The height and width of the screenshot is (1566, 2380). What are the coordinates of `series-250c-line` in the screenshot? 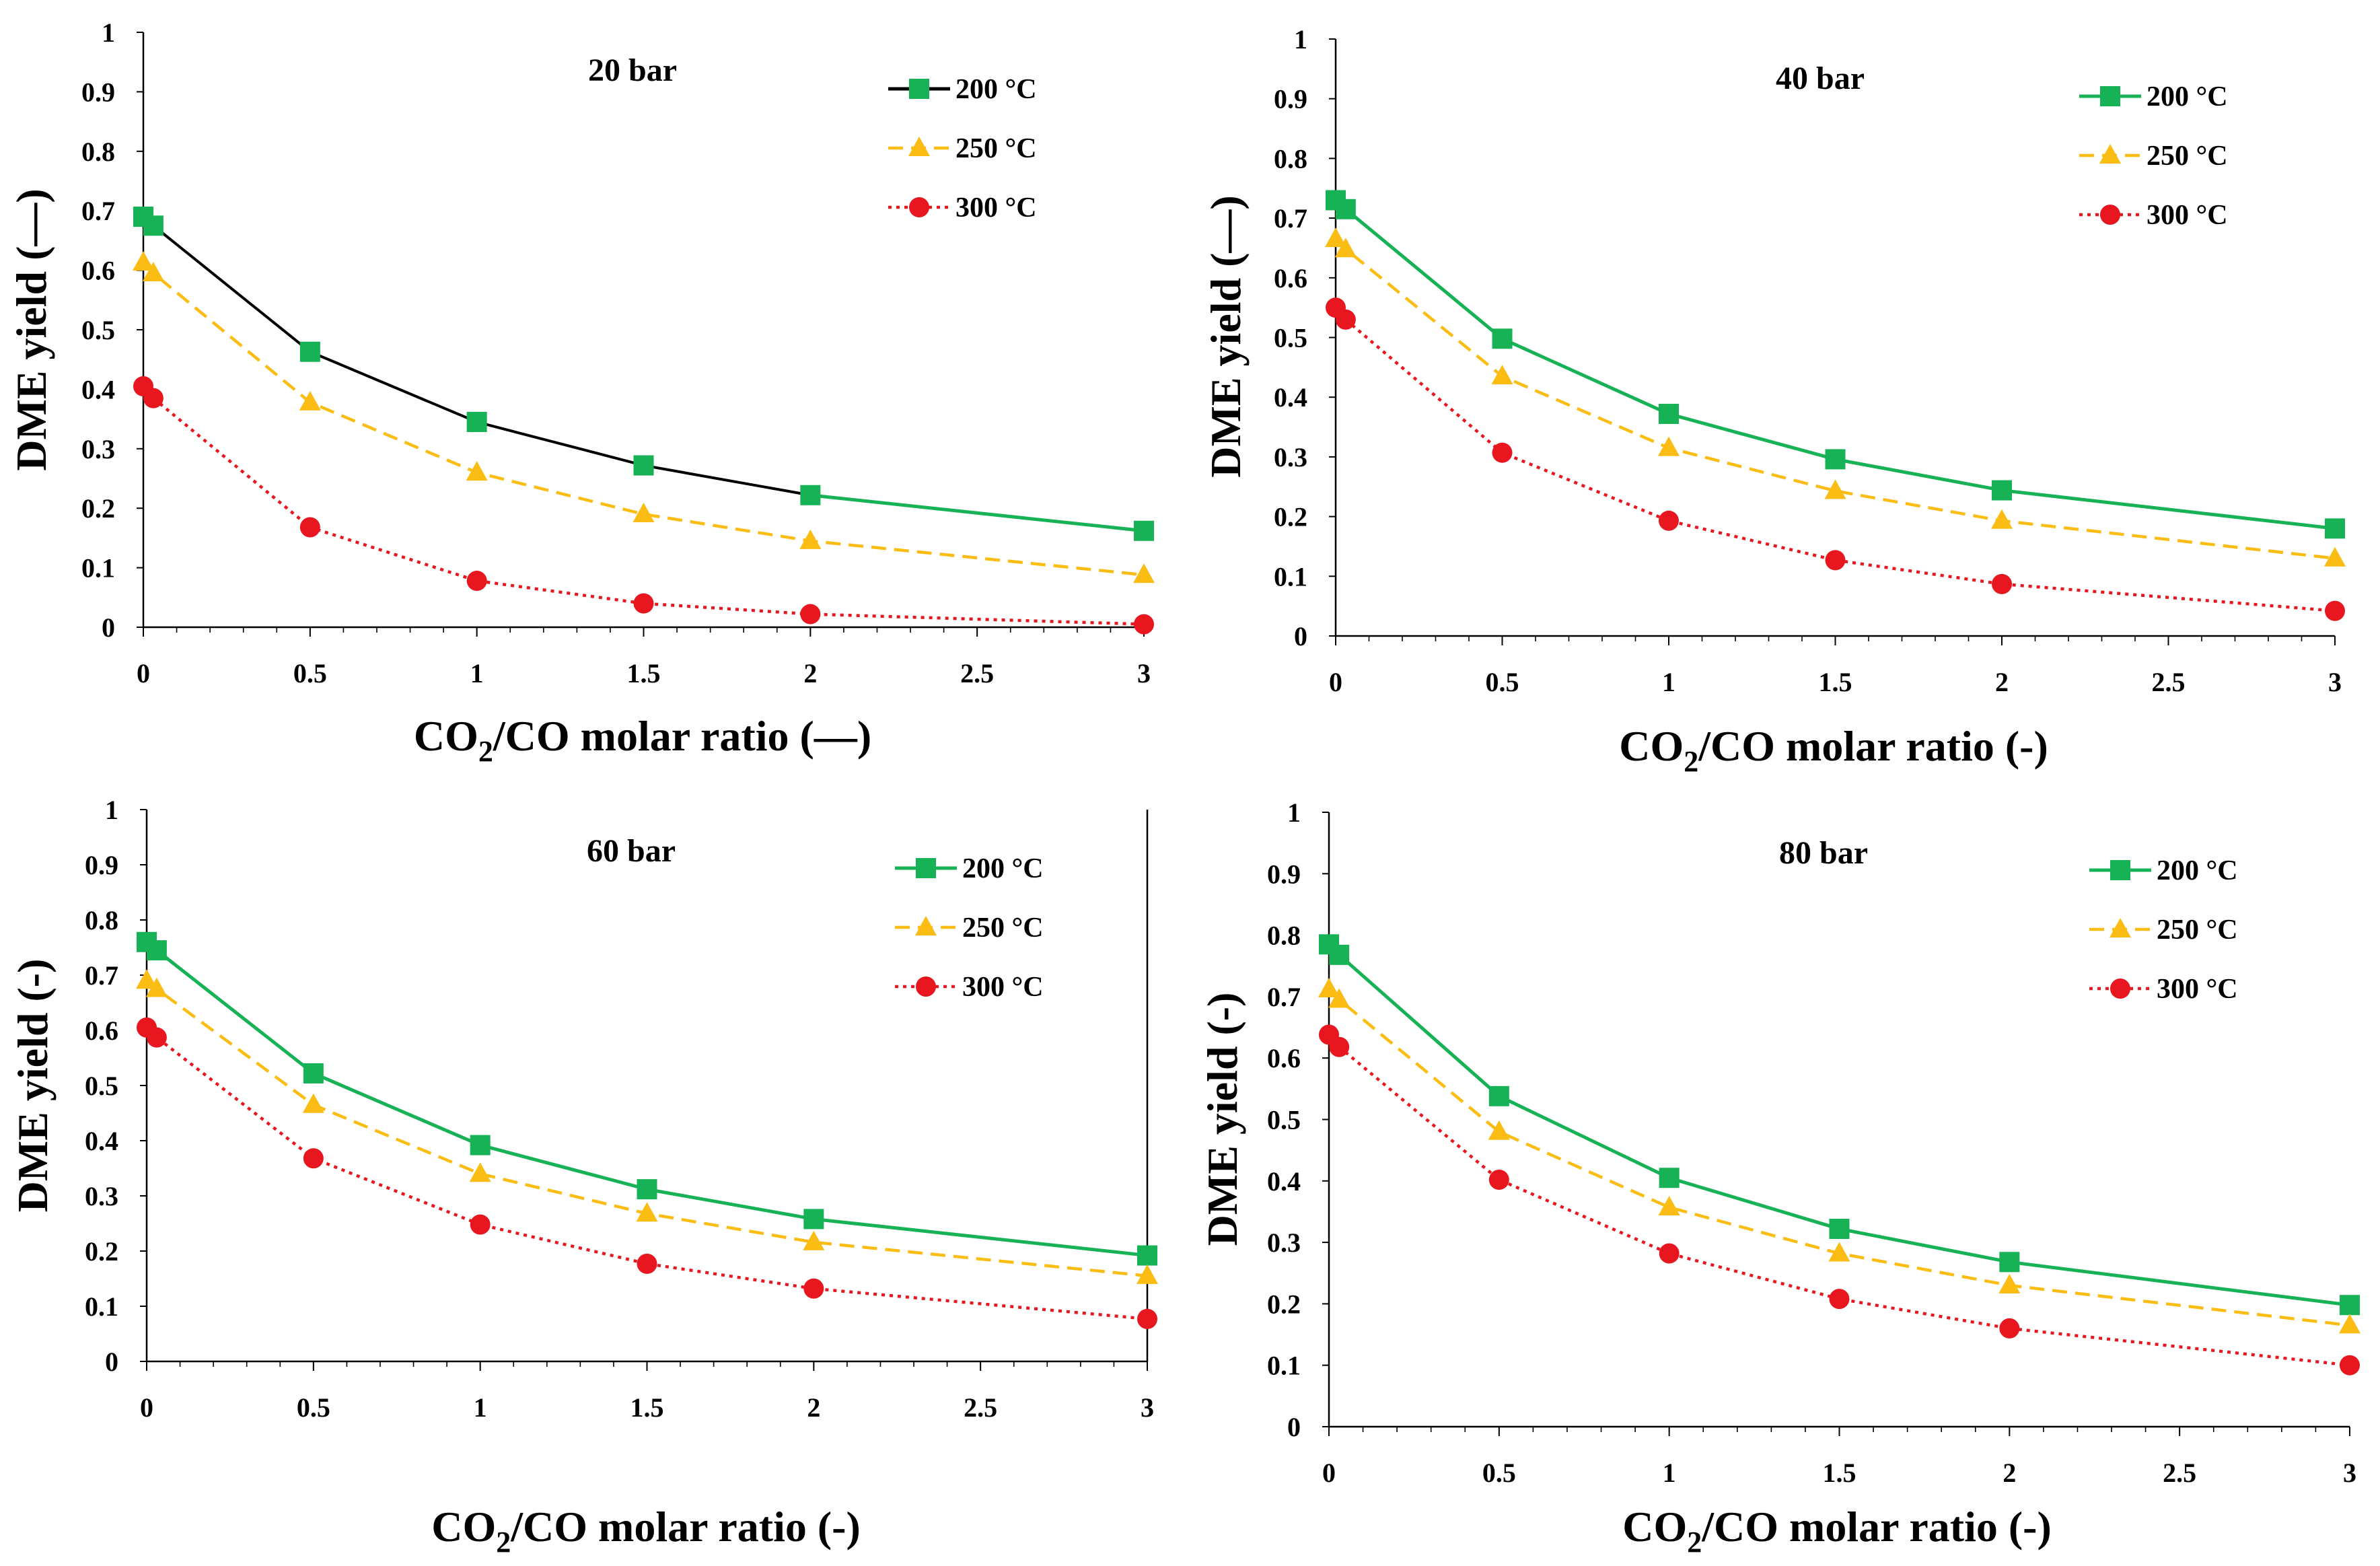 It's located at (644, 419).